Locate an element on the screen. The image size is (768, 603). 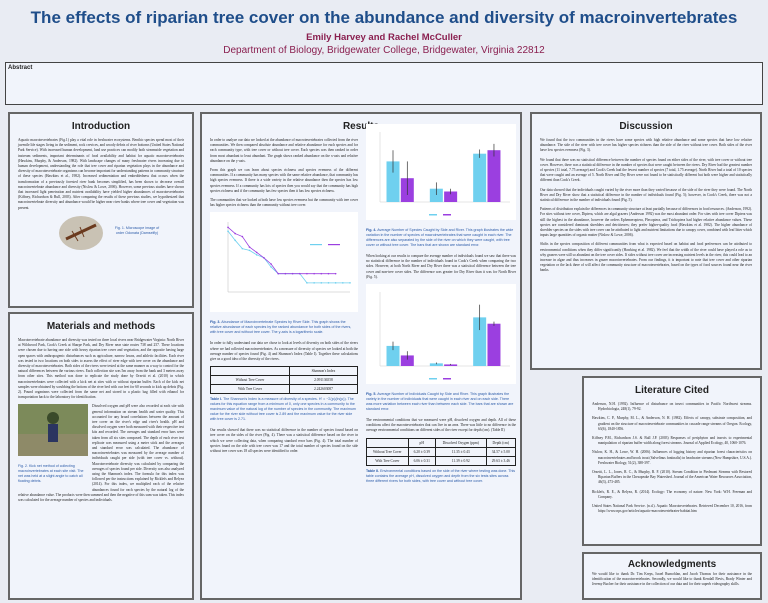
fig4-bar-chart is located at coordinates (441, 172).